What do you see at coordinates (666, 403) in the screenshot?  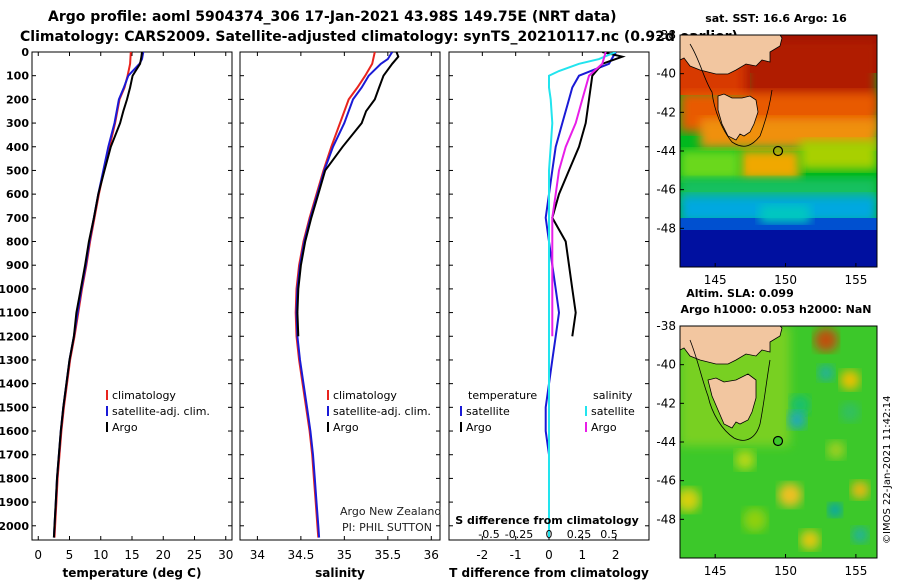 I see `sla-map-ytick-label: -42` at bounding box center [666, 403].